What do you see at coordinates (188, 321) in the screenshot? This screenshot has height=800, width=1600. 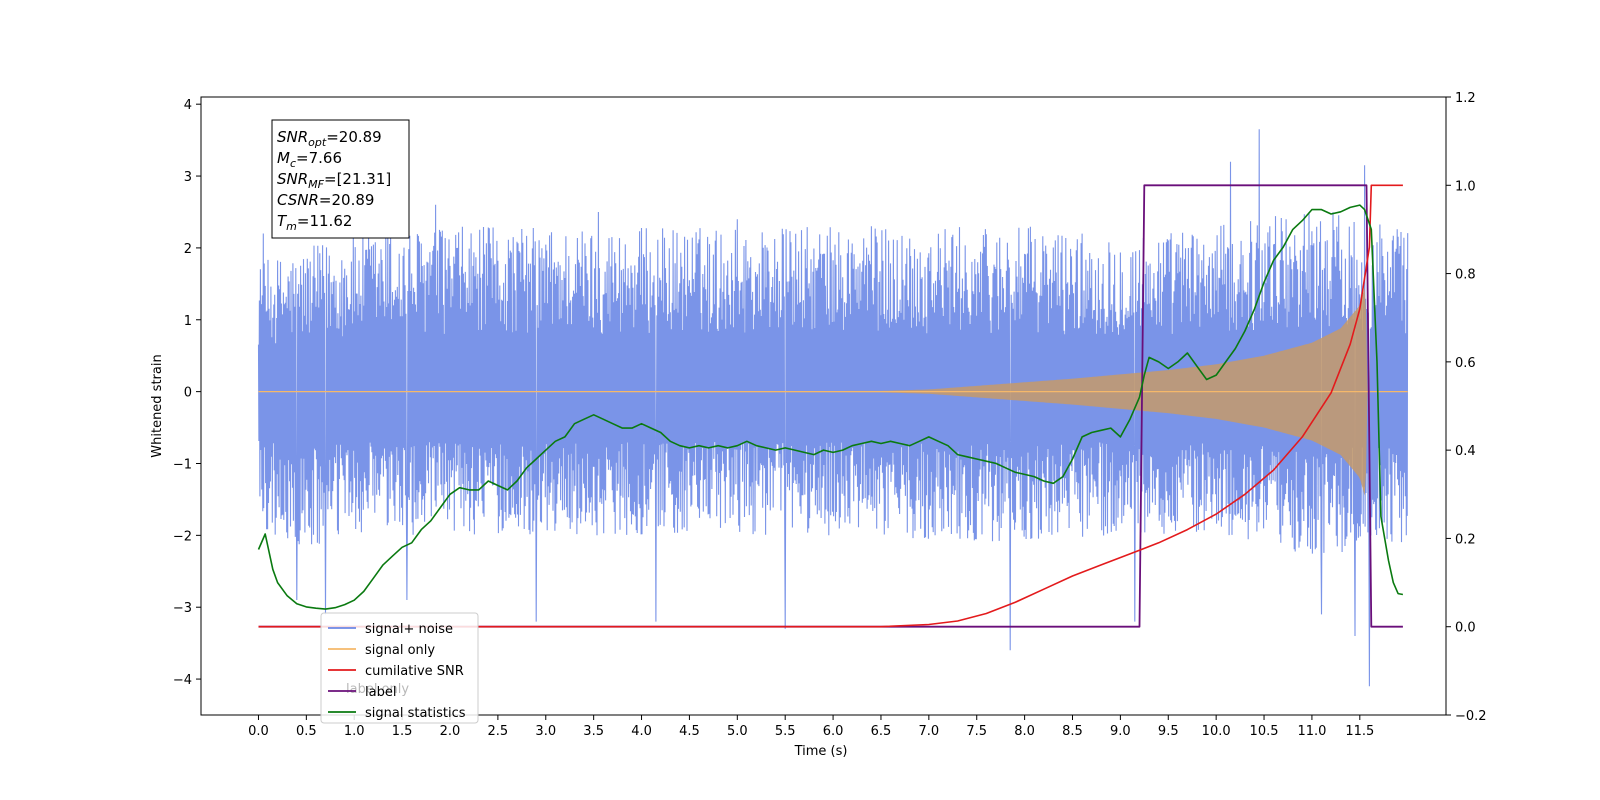 I see `y-tick-label: 1` at bounding box center [188, 321].